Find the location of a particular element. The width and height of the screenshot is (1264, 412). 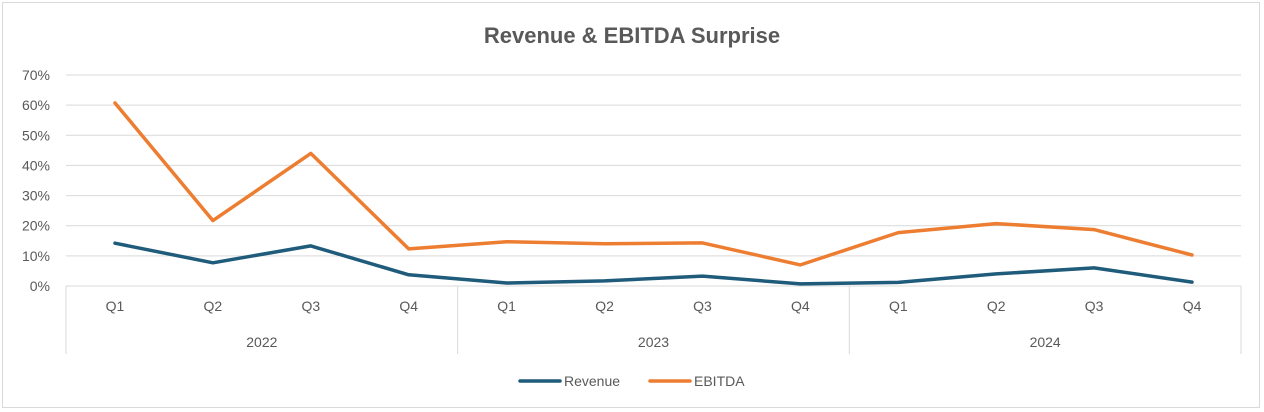

y-tick-label: 70% is located at coordinates (36, 75).